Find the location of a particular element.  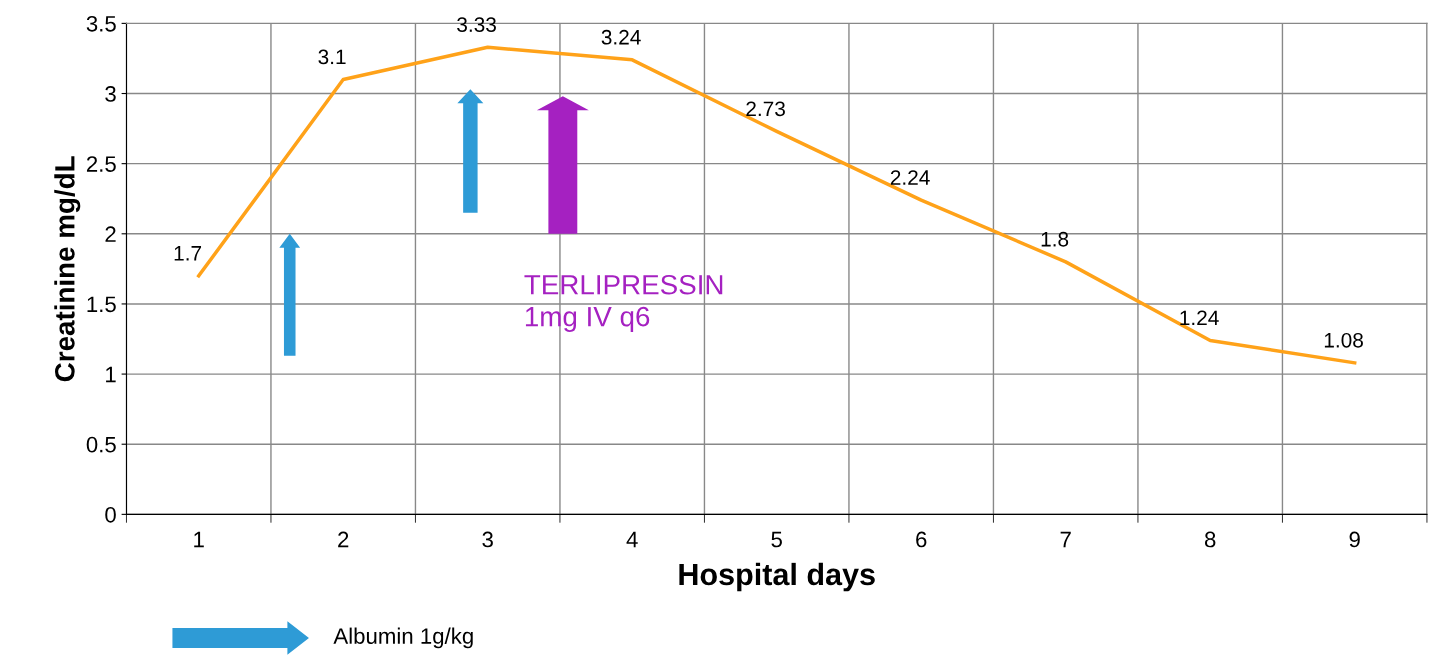

y-tick-label: 1.5 is located at coordinates (101, 304).